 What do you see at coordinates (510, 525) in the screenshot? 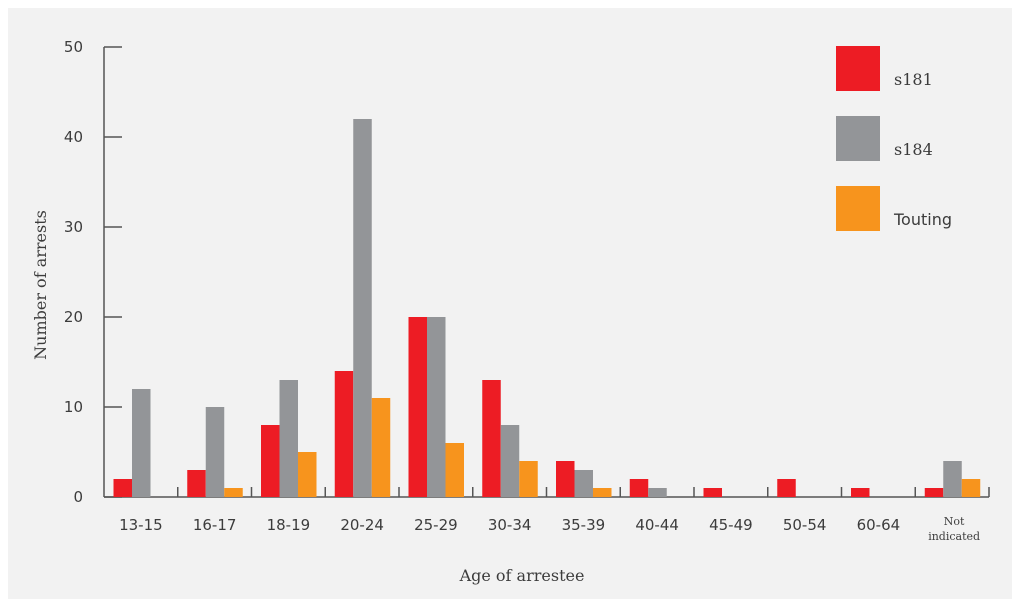
I see `x-tick-label: 30-34` at bounding box center [510, 525].